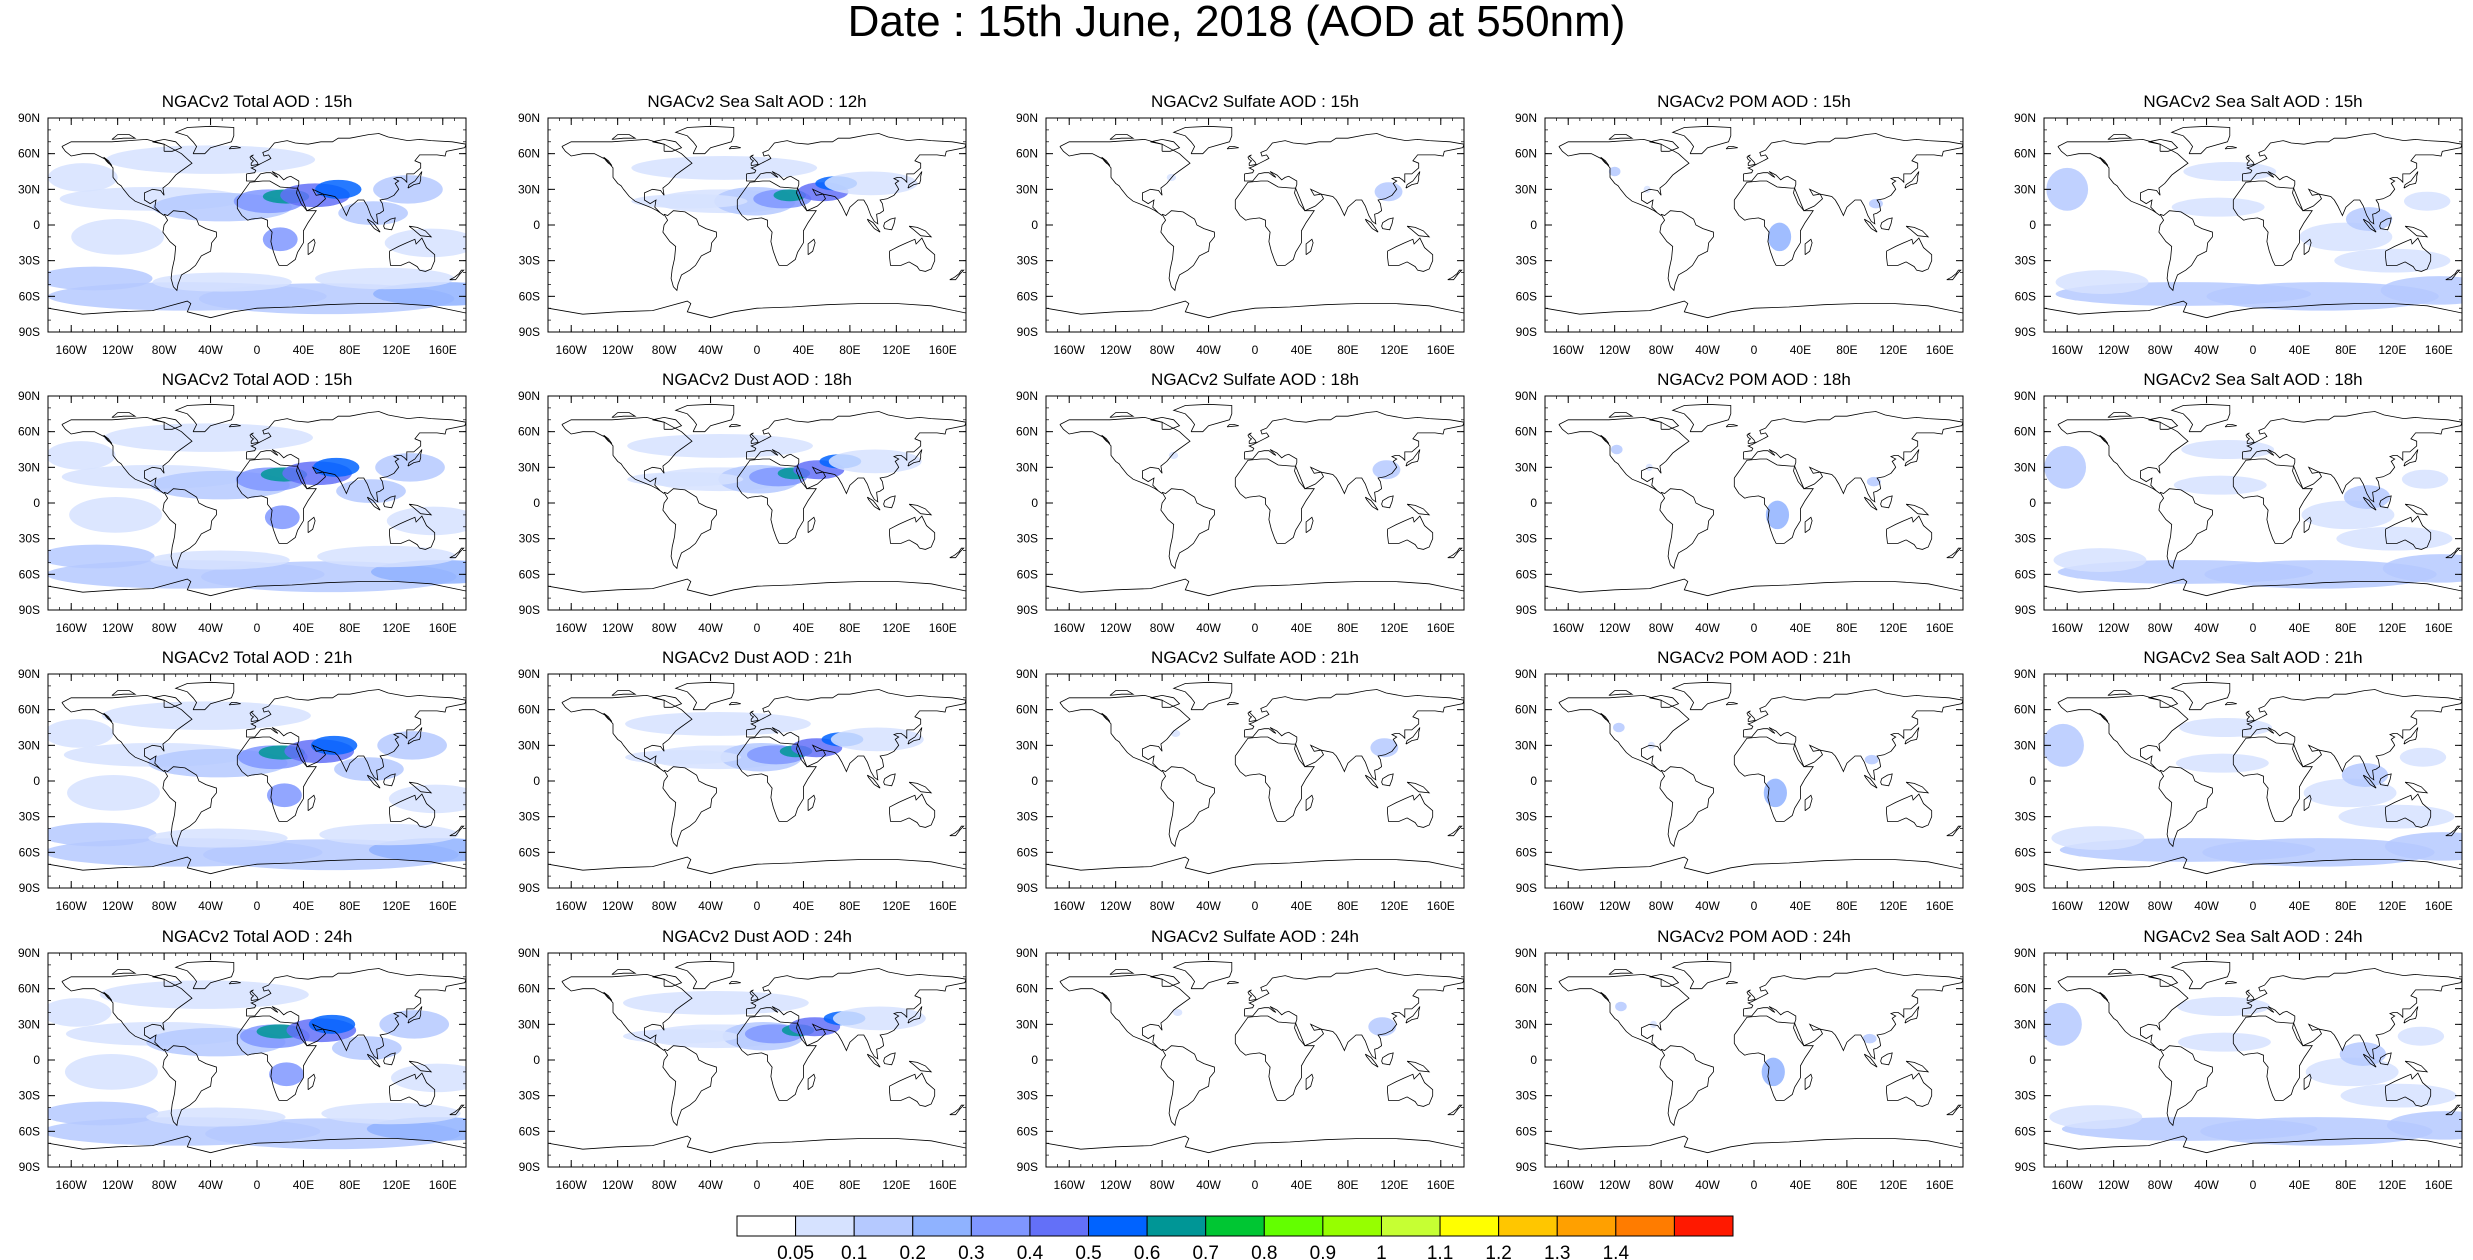 The height and width of the screenshot is (1260, 2473). I want to click on panel-title: NGACv2 Sea Salt AOD : 18h, so click(2253, 379).